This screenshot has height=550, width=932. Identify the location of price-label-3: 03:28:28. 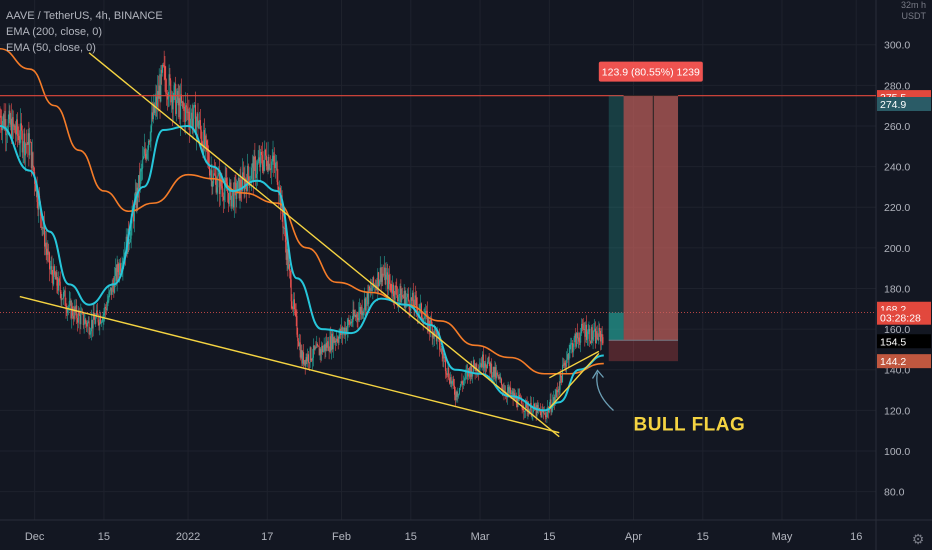
(900, 319).